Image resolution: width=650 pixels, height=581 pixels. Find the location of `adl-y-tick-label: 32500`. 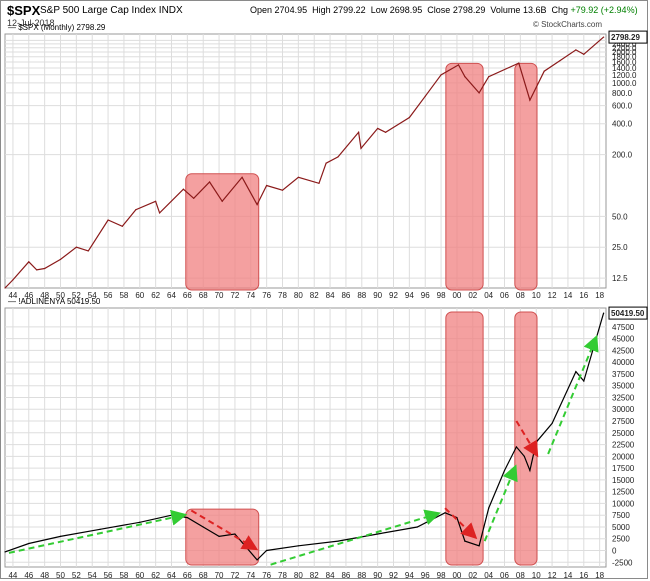

adl-y-tick-label: 32500 is located at coordinates (623, 397).